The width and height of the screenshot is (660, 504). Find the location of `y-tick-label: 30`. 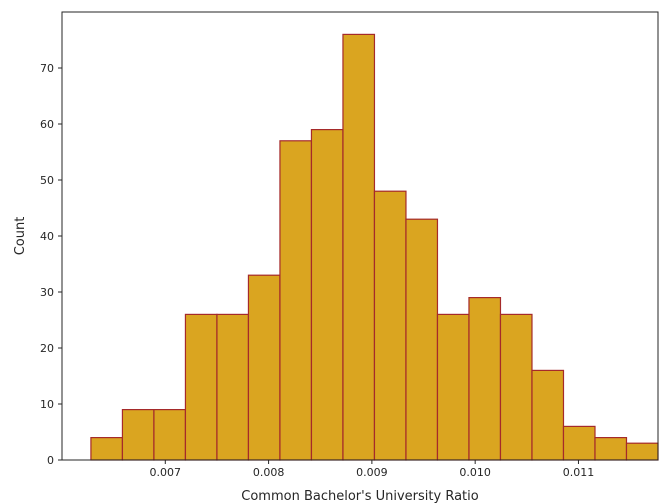

y-tick-label: 30 is located at coordinates (47, 292).